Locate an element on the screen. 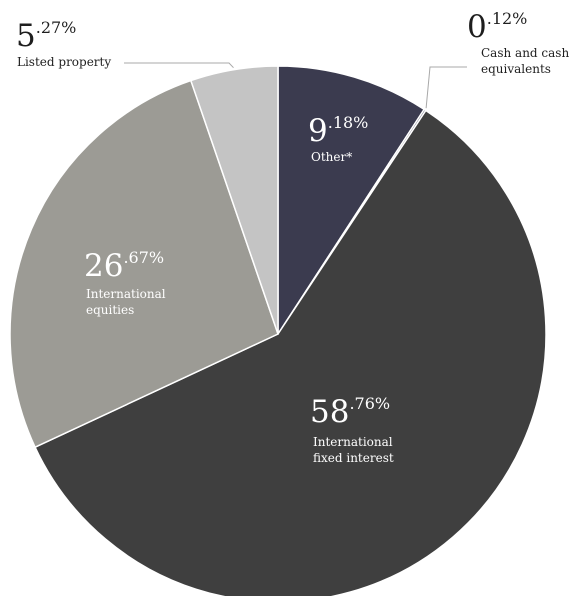 Image resolution: width=573 pixels, height=596 pixels. label-other: 9.18% Other* is located at coordinates (338, 138).